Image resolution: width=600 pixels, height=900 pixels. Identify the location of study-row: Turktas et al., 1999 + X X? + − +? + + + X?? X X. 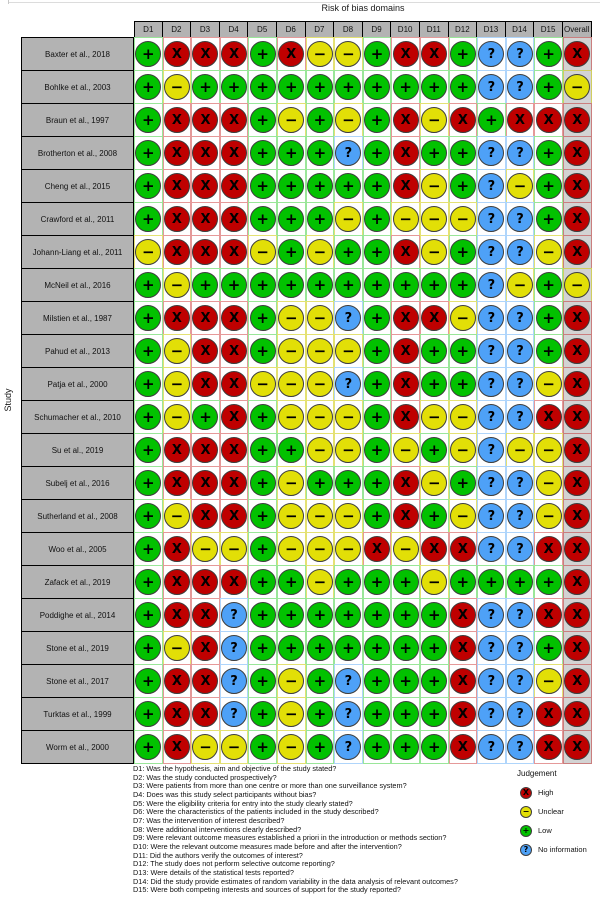
(306, 714).